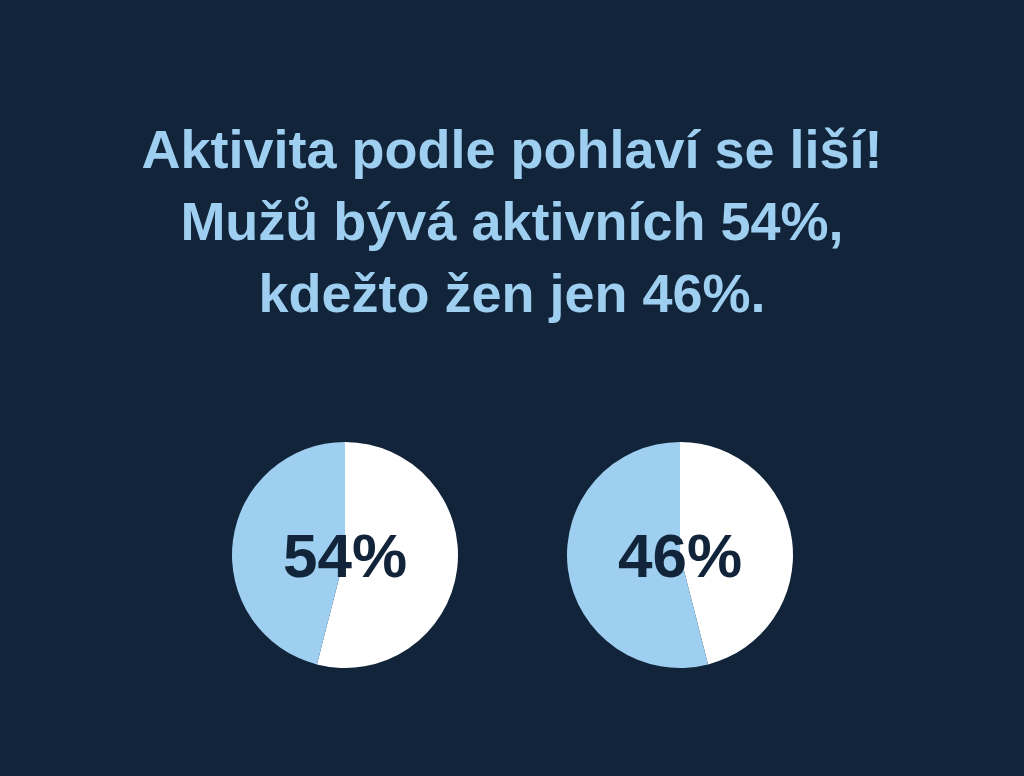 Image resolution: width=1024 pixels, height=776 pixels. What do you see at coordinates (345, 555) in the screenshot?
I see `data-label: 54%` at bounding box center [345, 555].